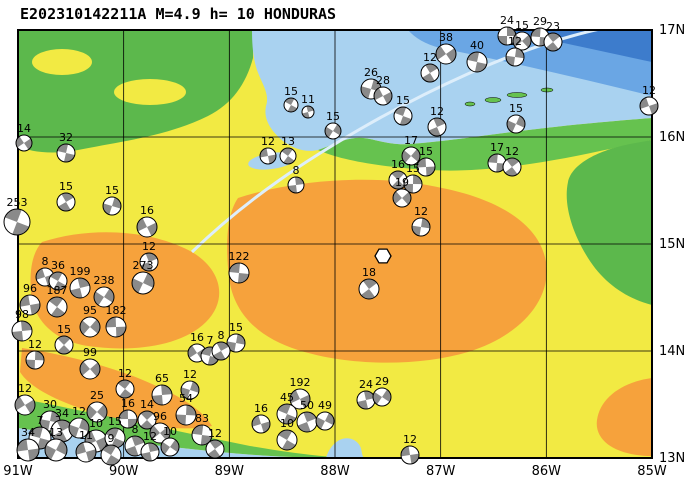 The height and width of the screenshot is (489, 695). Describe the element at coordinates (296, 179) in the screenshot. I see `focal-mechanism: 8` at that location.